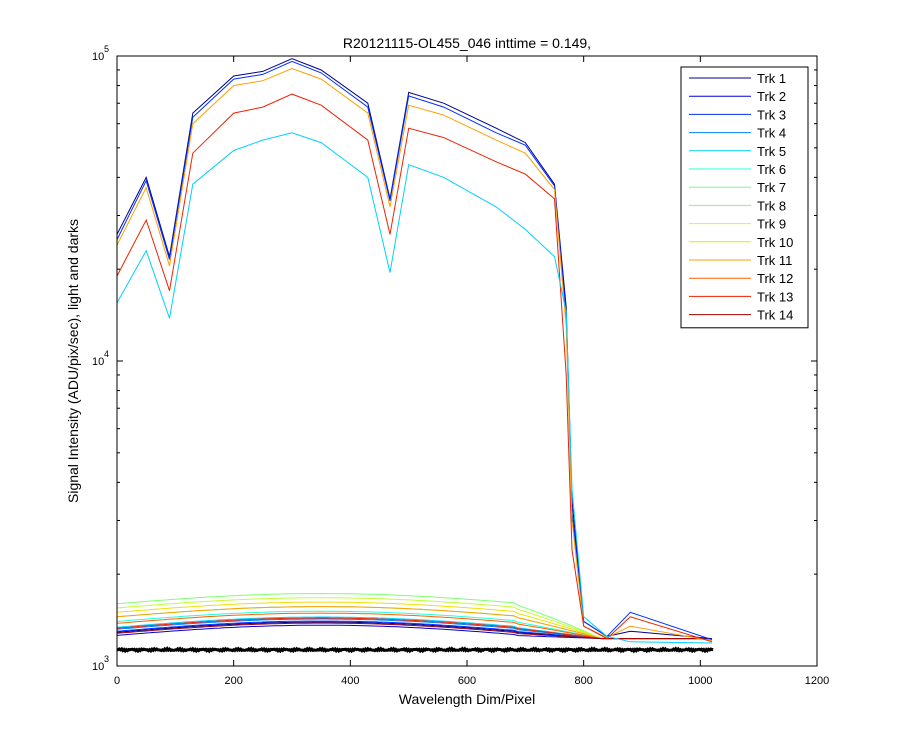 This screenshot has height=755, width=900. I want to click on legend-label: Trk 12, so click(775, 278).